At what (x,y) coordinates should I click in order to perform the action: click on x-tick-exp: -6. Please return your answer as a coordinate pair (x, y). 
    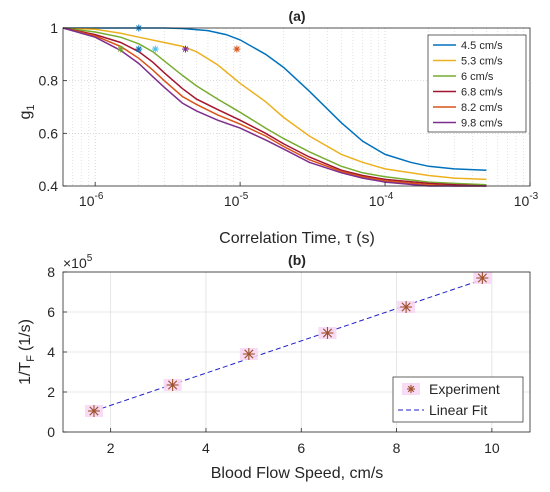
    Looking at the image, I should click on (98, 196).